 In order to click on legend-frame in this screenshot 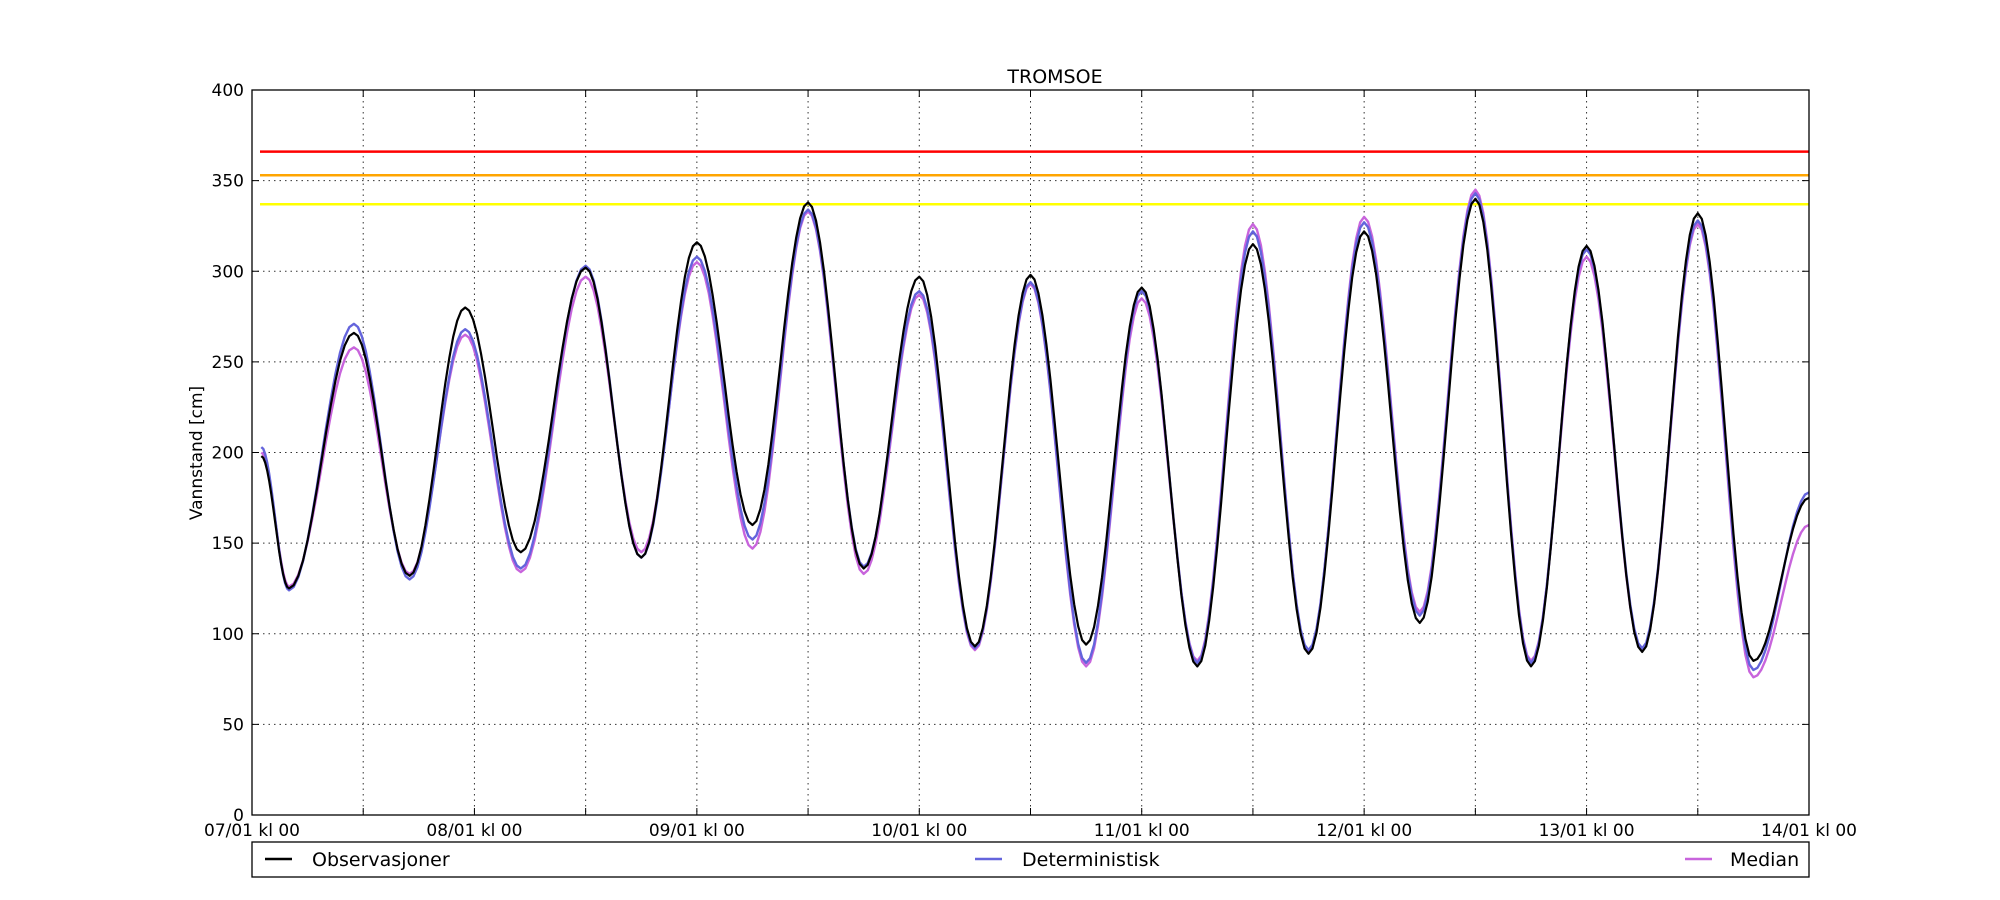, I will do `click(1030, 859)`.